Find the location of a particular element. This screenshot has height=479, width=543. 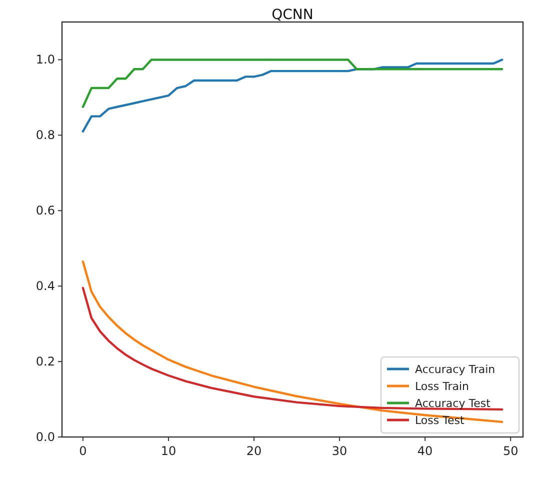

x-tick-label: 50 is located at coordinates (510, 451).